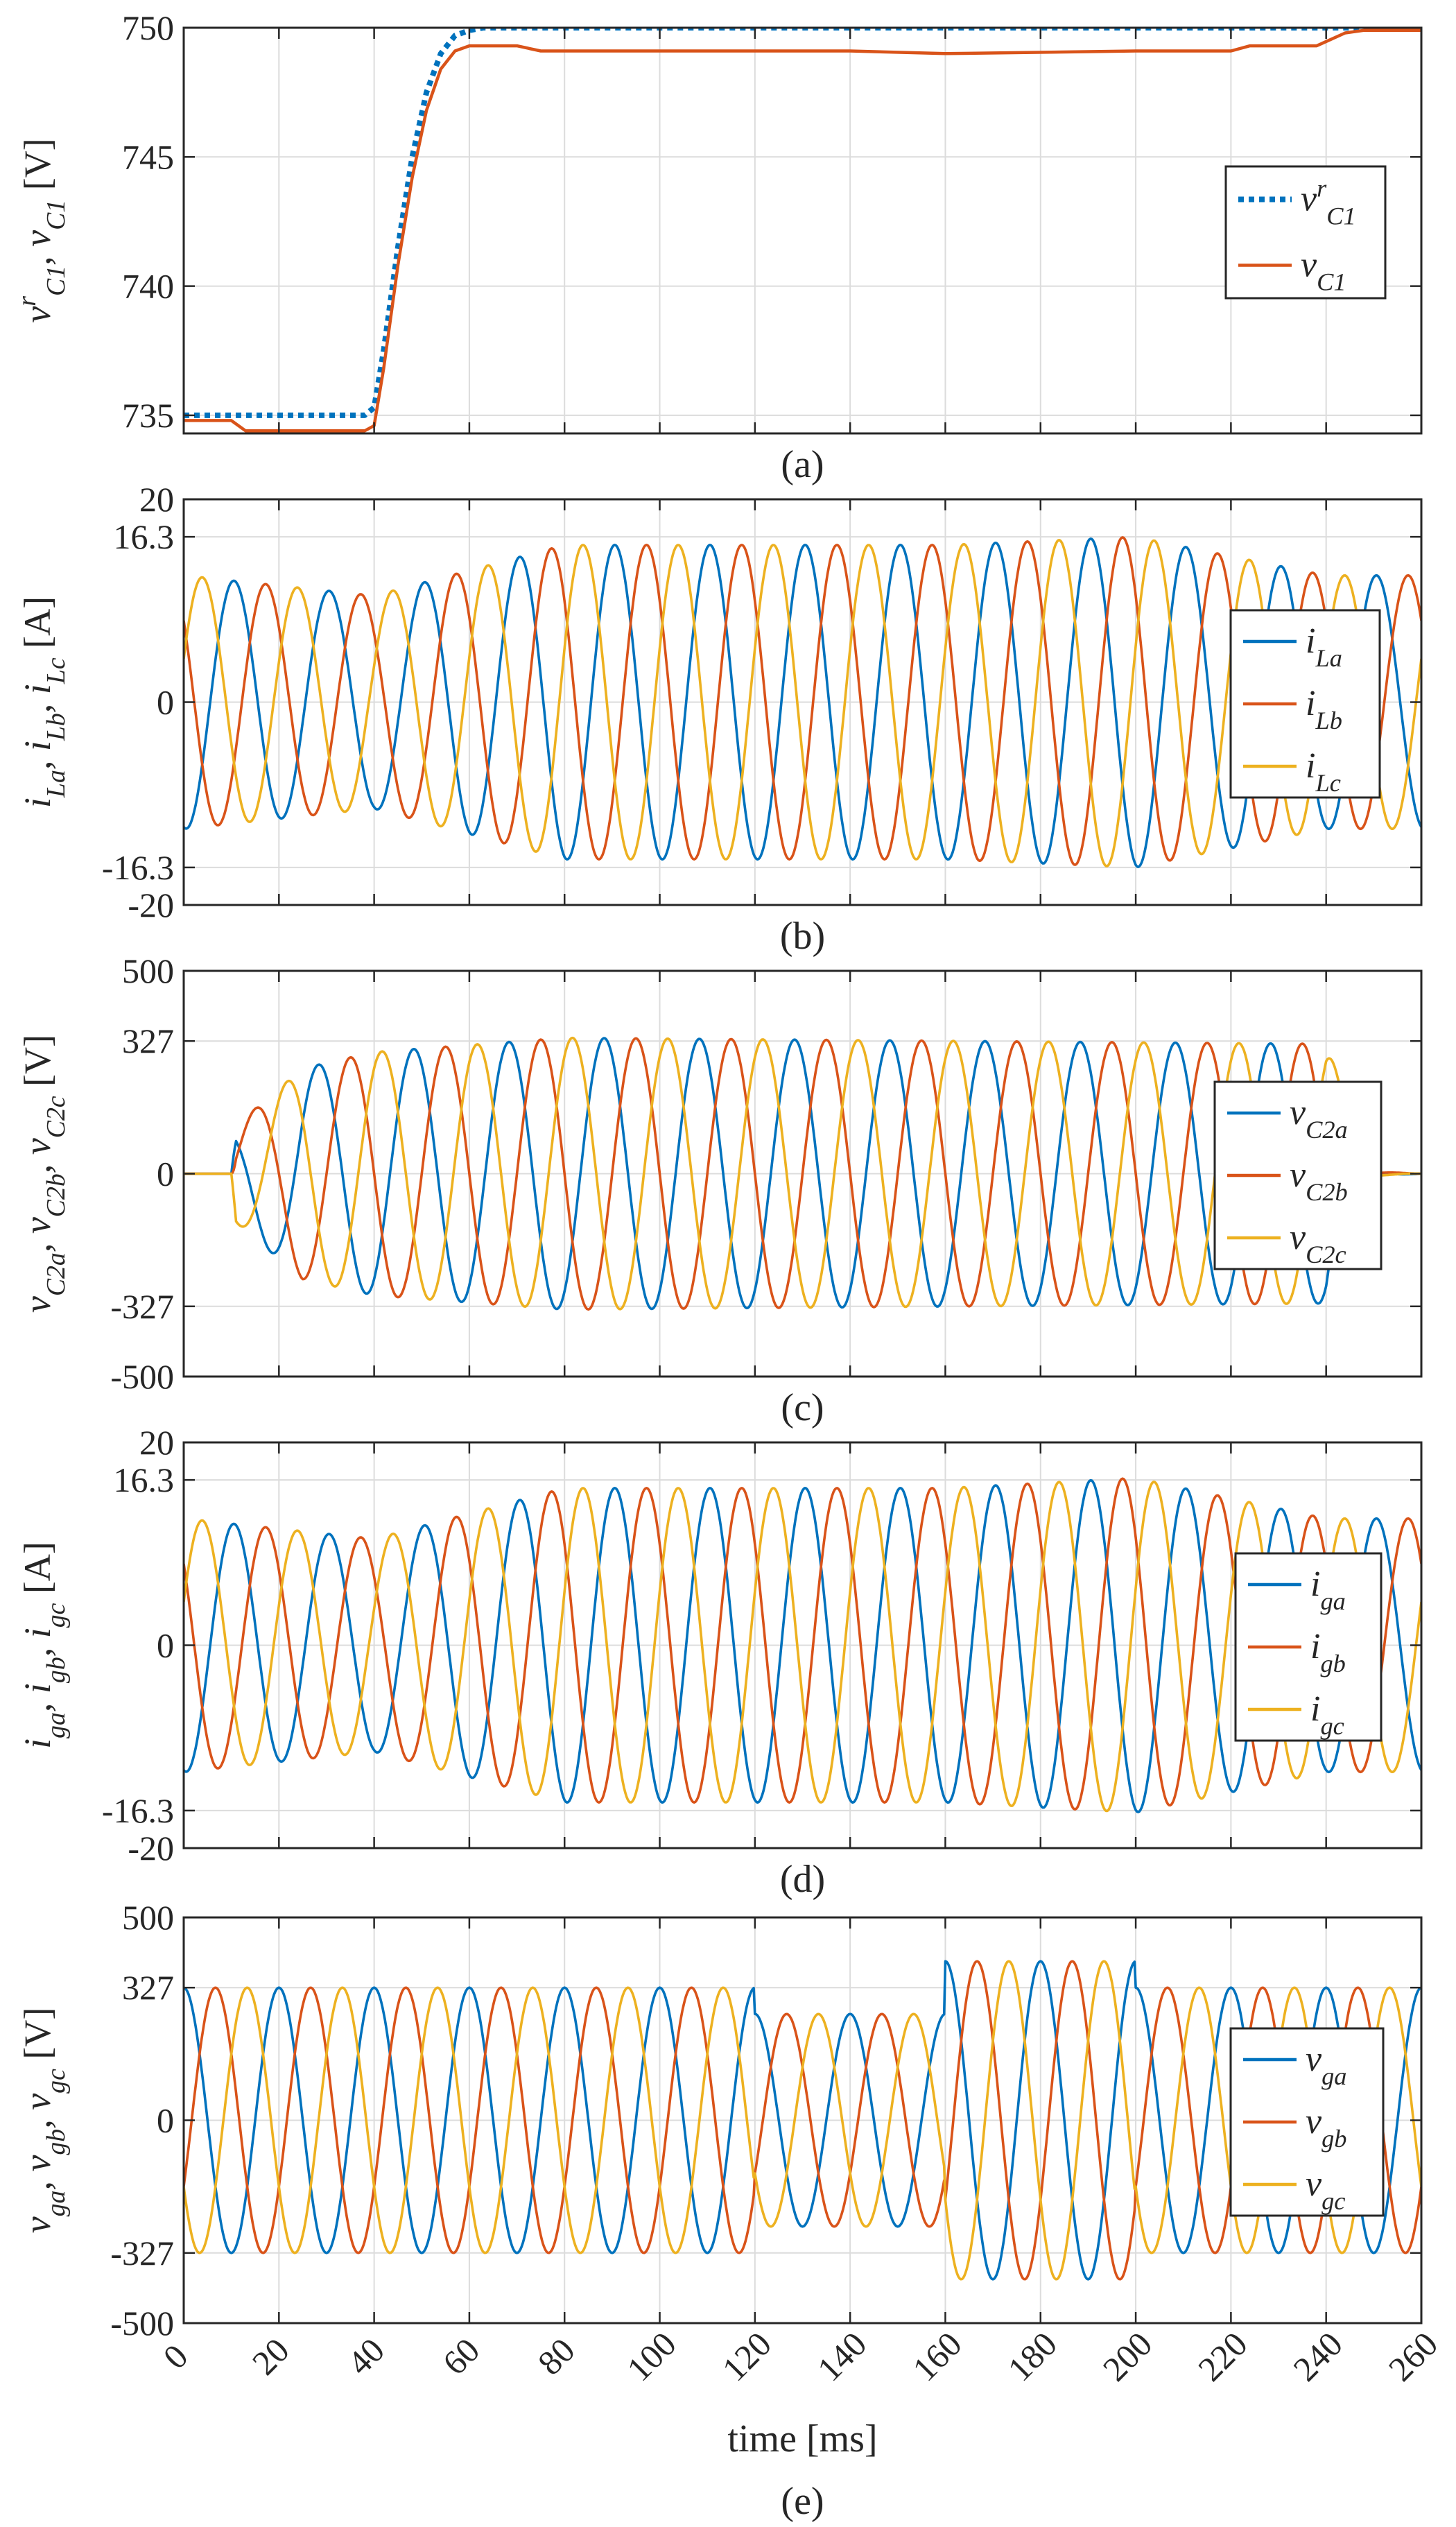 The width and height of the screenshot is (1456, 2527). What do you see at coordinates (1317, 2357) in the screenshot?
I see `x-tick-label: 240` at bounding box center [1317, 2357].